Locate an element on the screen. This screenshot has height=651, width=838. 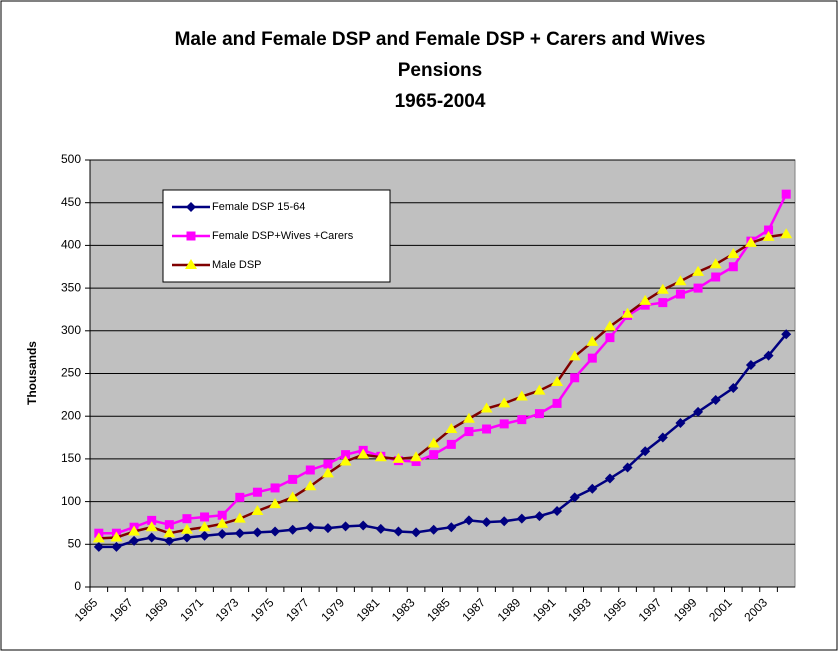
y-tick-label: 100 is located at coordinates (71, 501).